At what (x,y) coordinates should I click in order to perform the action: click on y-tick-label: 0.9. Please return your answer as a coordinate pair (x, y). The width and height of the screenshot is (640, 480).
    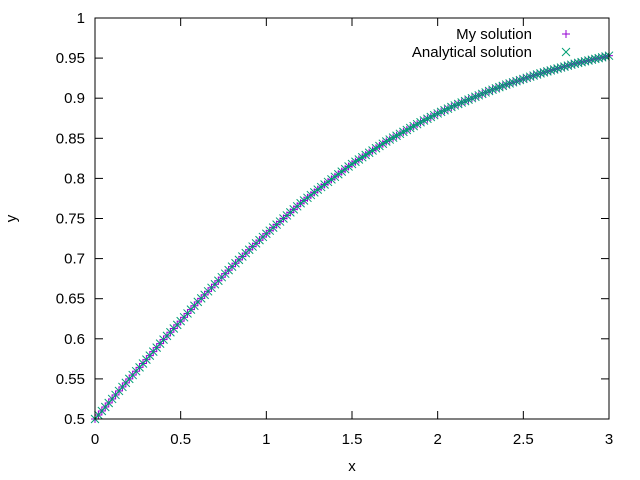
    Looking at the image, I should click on (74, 98).